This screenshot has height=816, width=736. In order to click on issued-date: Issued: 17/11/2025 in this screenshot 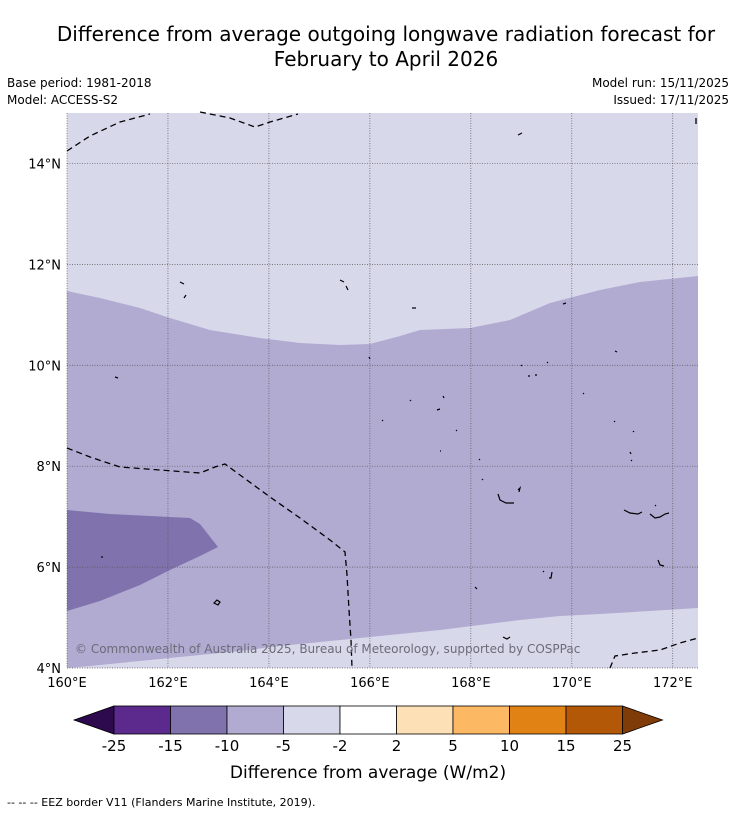, I will do `click(671, 100)`.